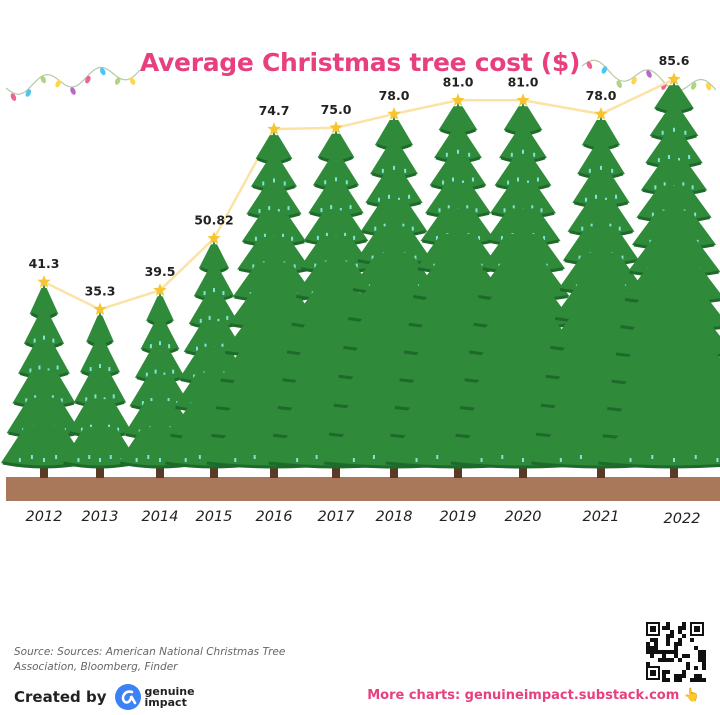 The image size is (720, 715). Describe the element at coordinates (458, 99) in the screenshot. I see `star-2019` at that location.